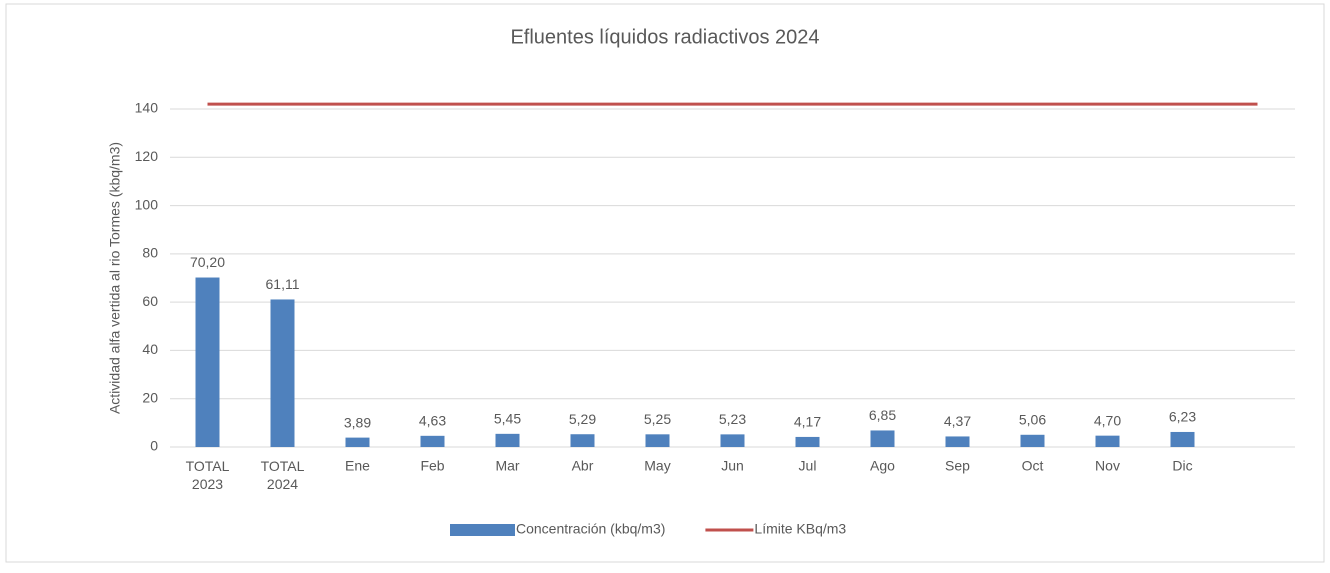  I want to click on legend-swatch, so click(482, 530).